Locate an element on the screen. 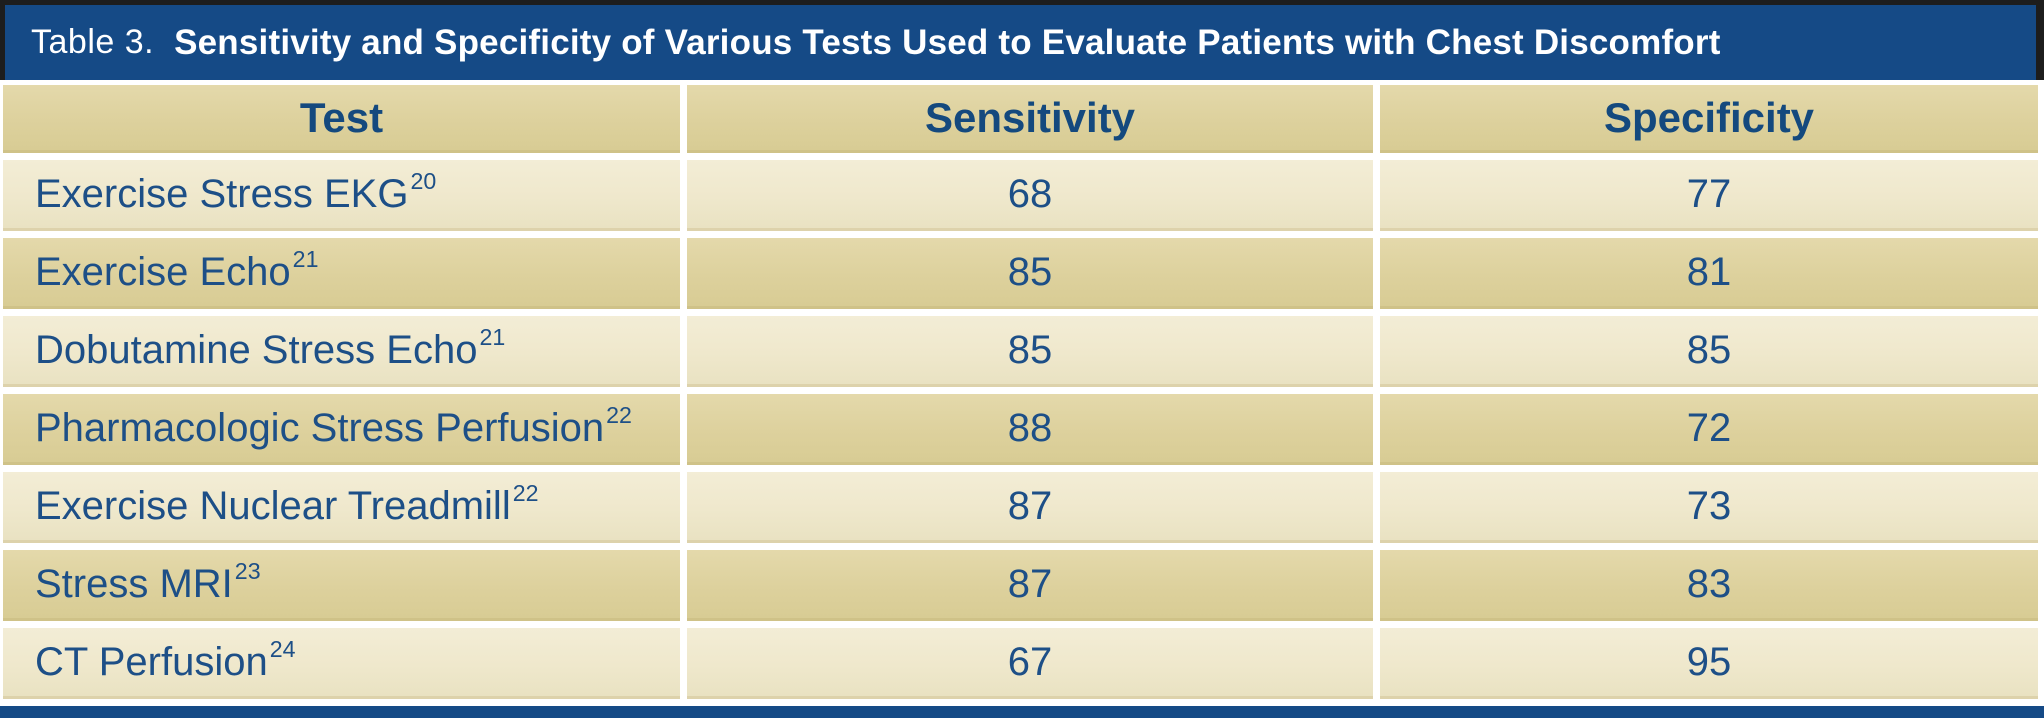 Image resolution: width=2044 pixels, height=720 pixels. column-header-specificity: Specificity is located at coordinates (1709, 119).